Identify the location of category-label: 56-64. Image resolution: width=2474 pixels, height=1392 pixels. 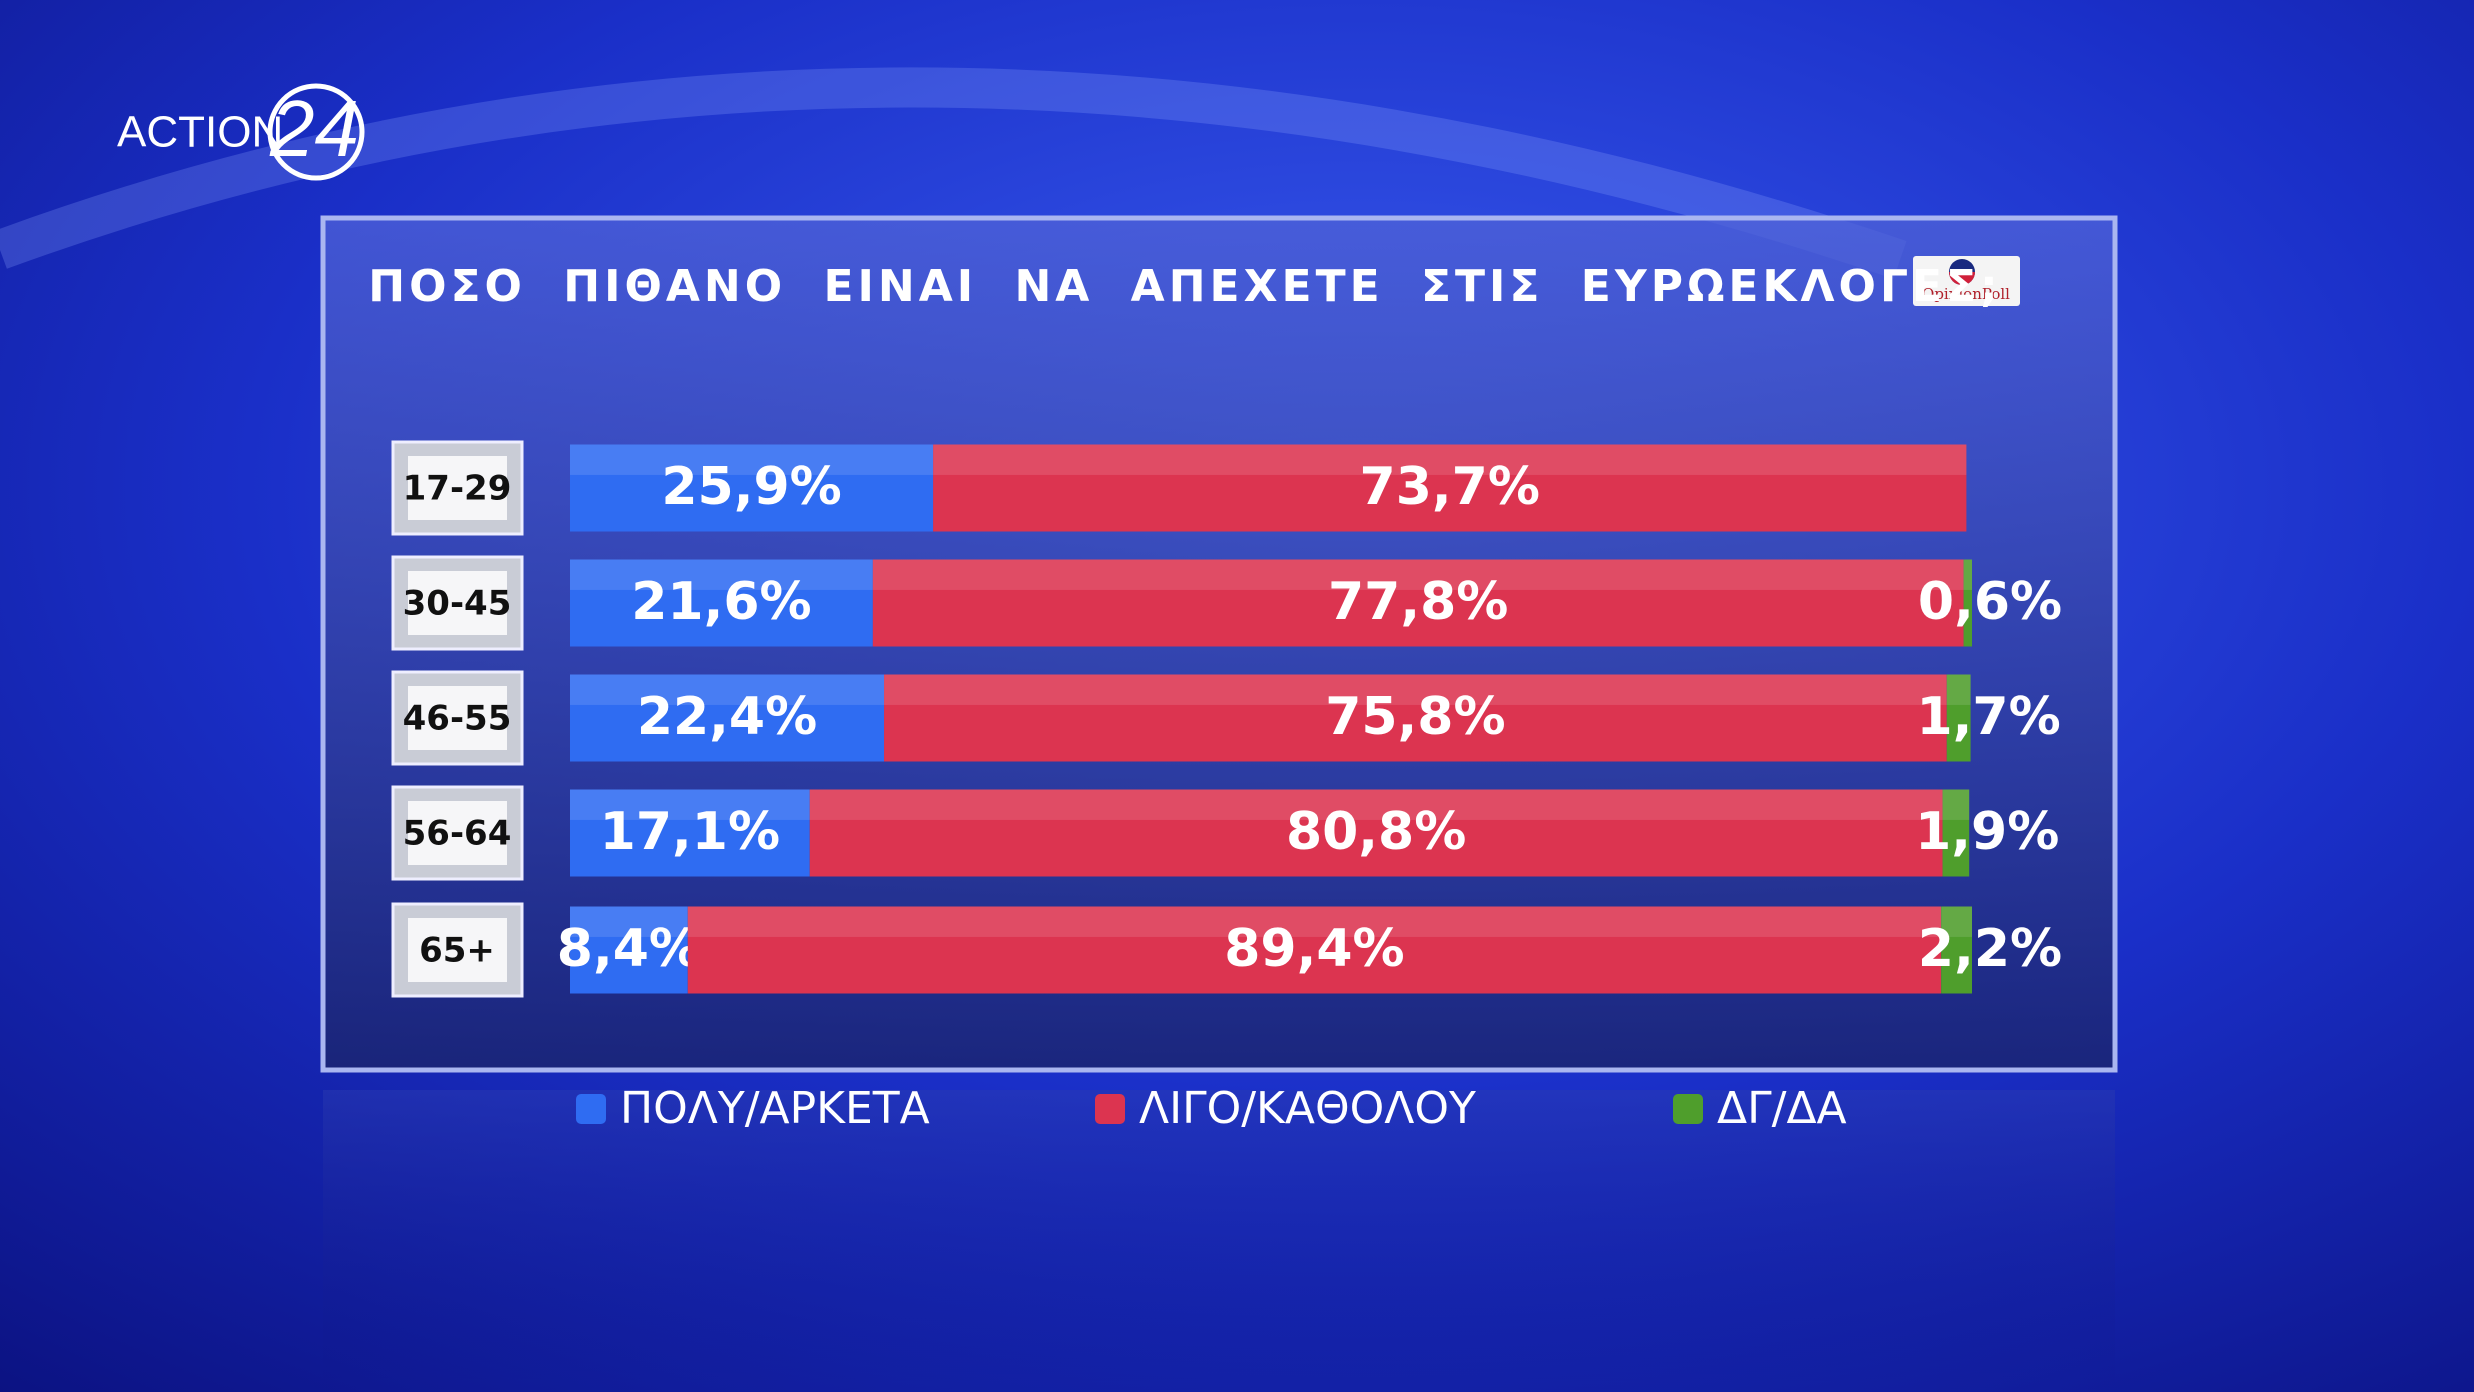
(457, 834).